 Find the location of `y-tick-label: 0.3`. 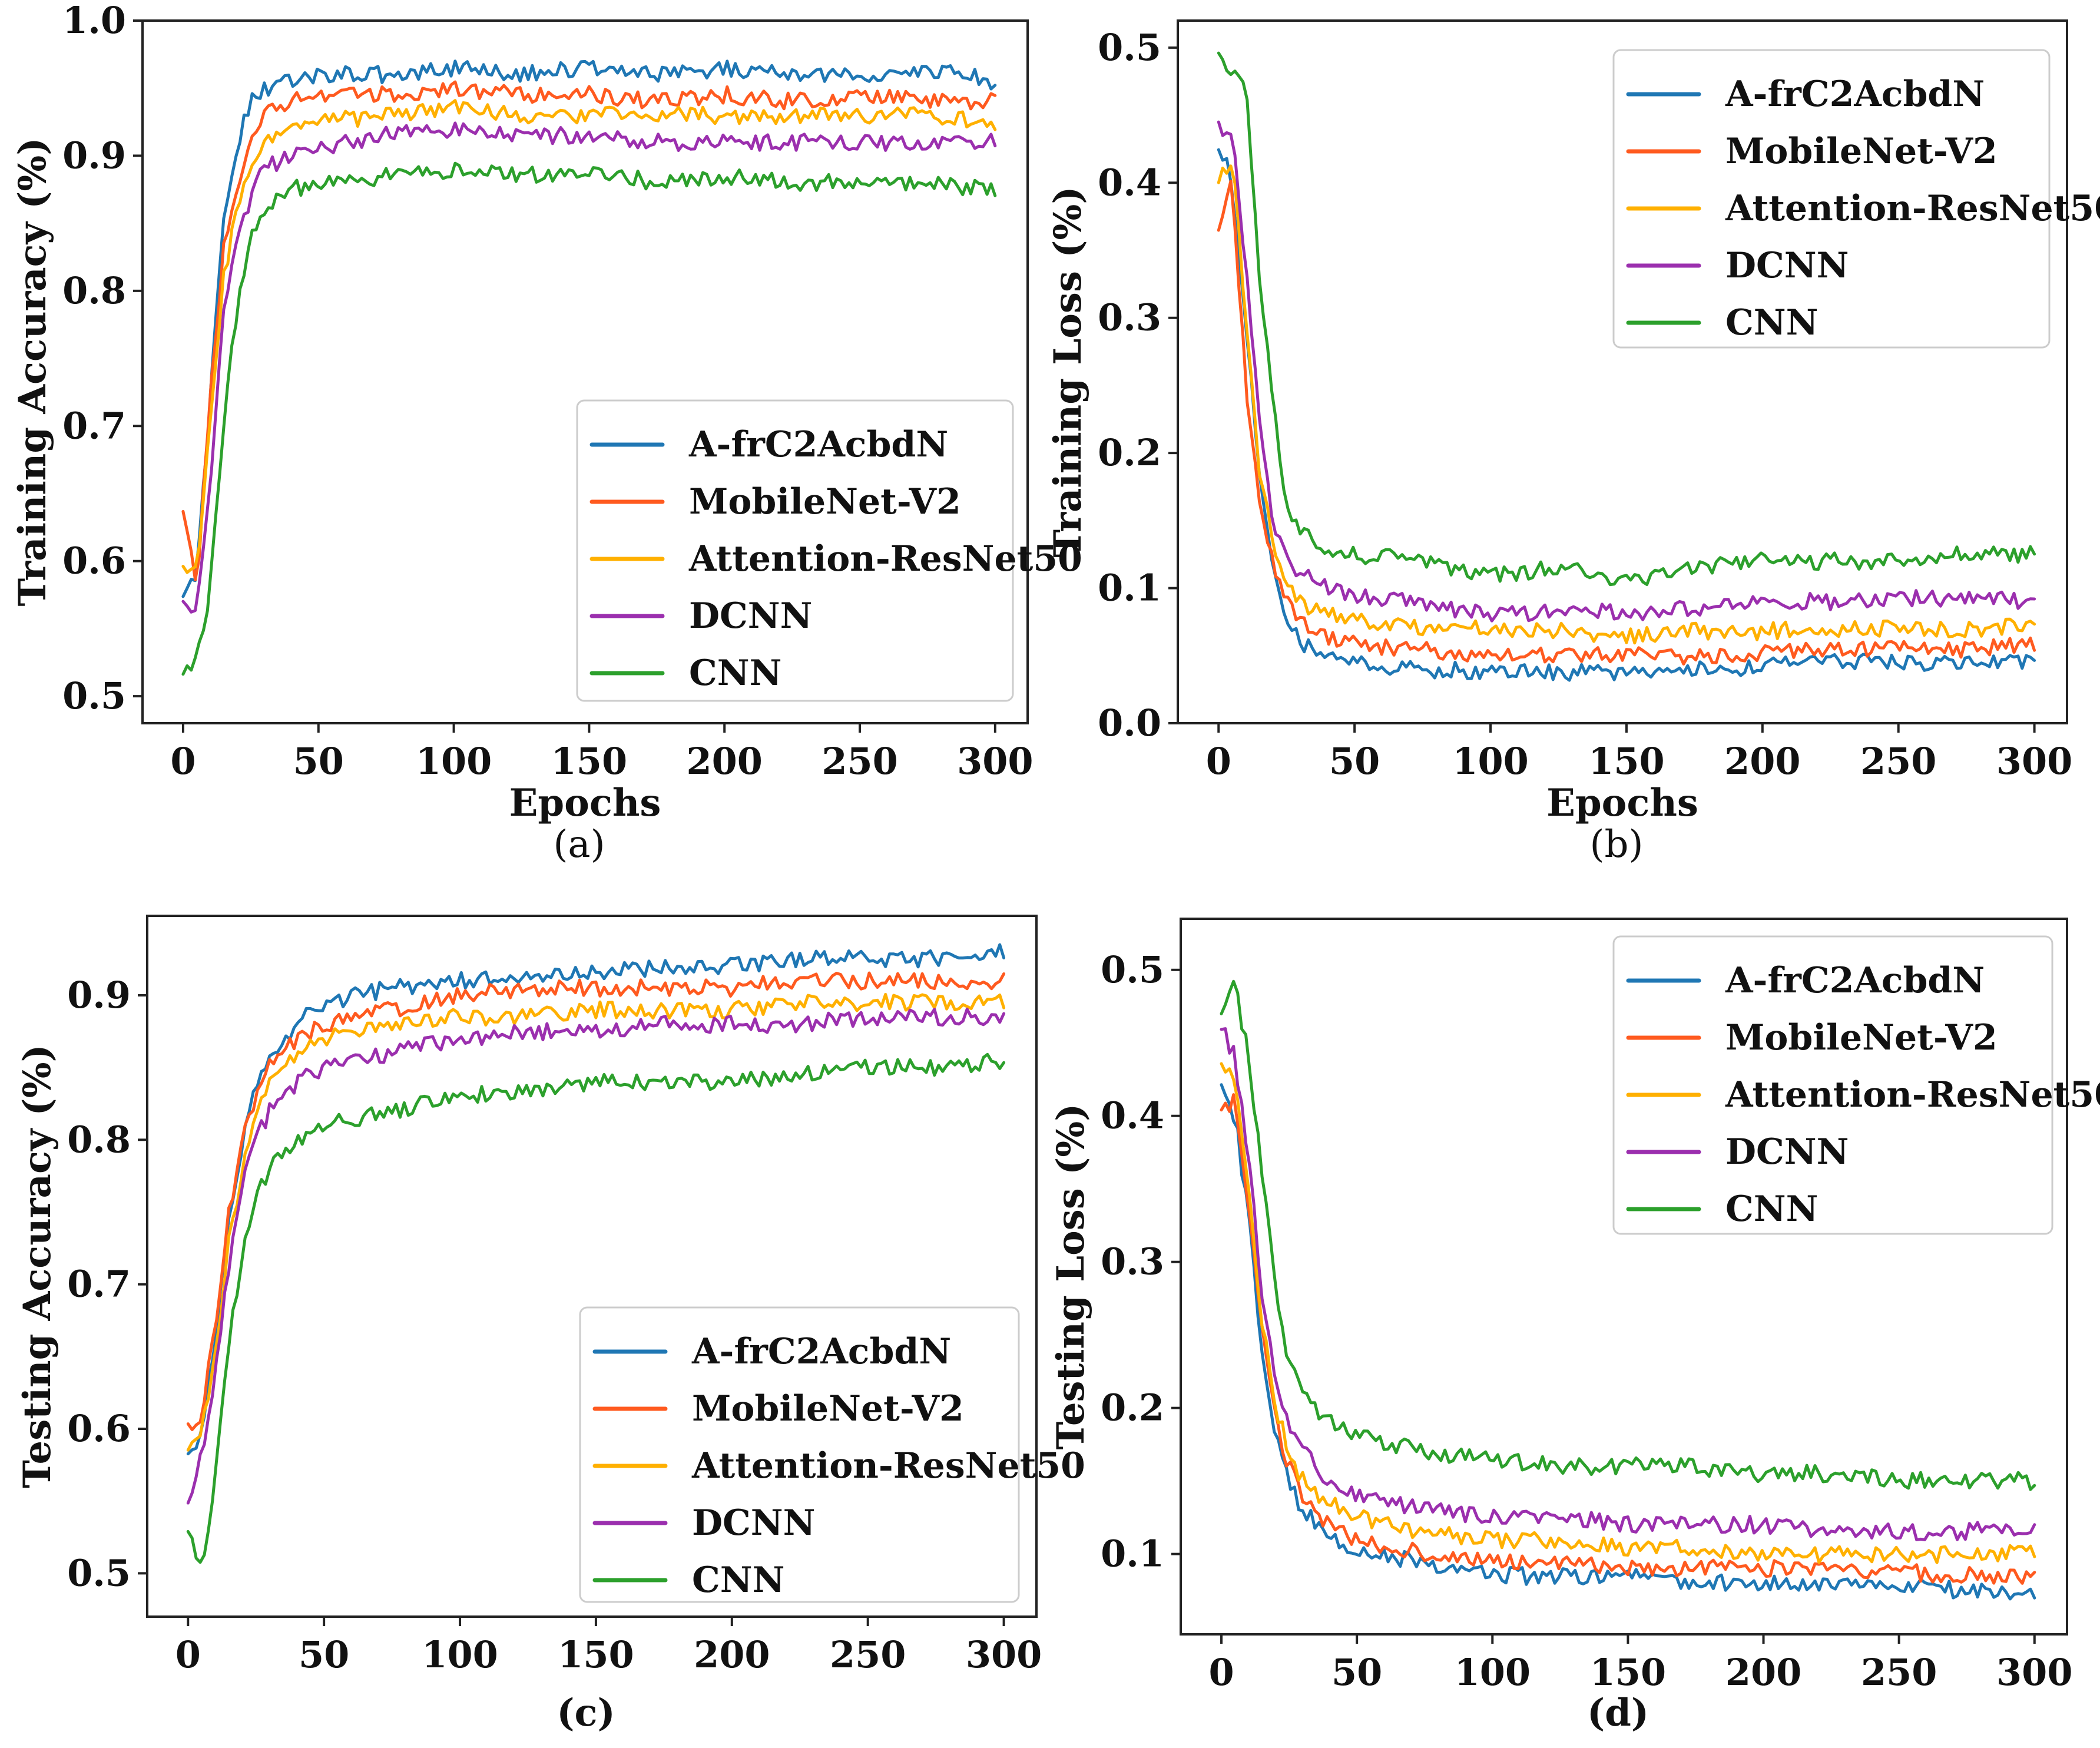

y-tick-label: 0.3 is located at coordinates (1132, 1261).